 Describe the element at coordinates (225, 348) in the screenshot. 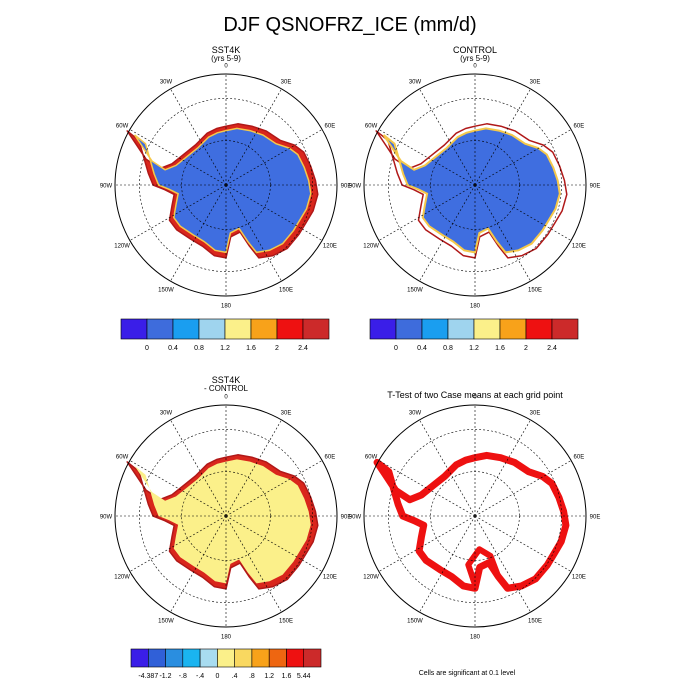

I see `colorbar-label: 1.2` at that location.